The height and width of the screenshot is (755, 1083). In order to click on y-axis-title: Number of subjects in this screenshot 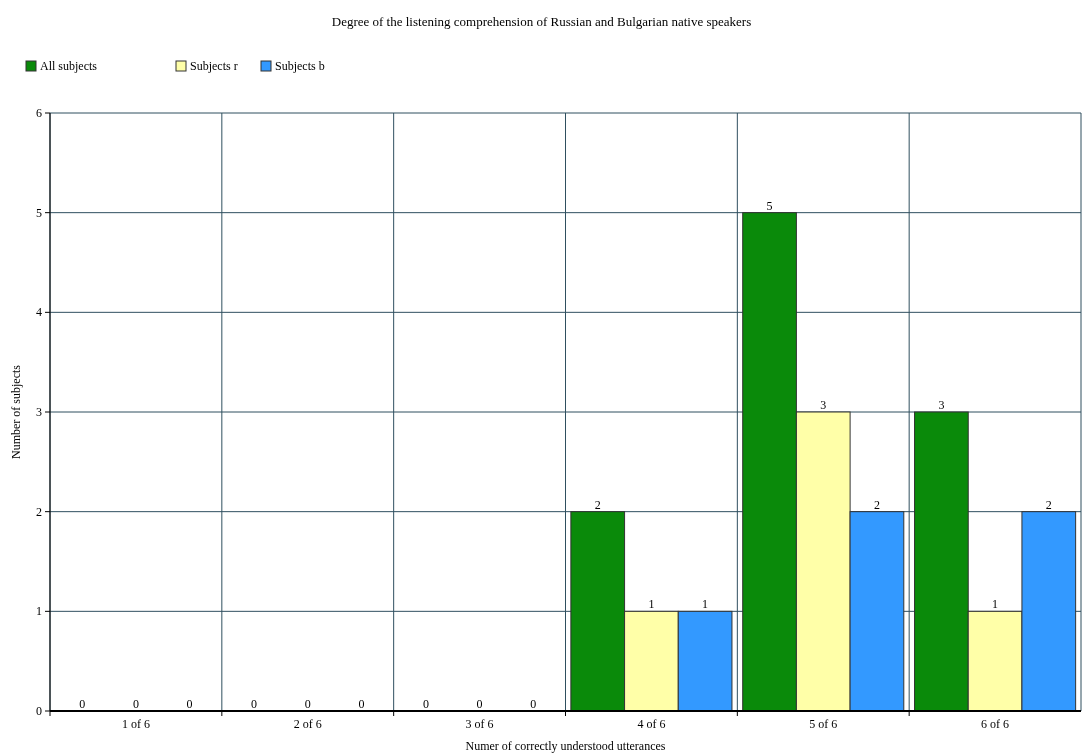, I will do `click(16, 411)`.